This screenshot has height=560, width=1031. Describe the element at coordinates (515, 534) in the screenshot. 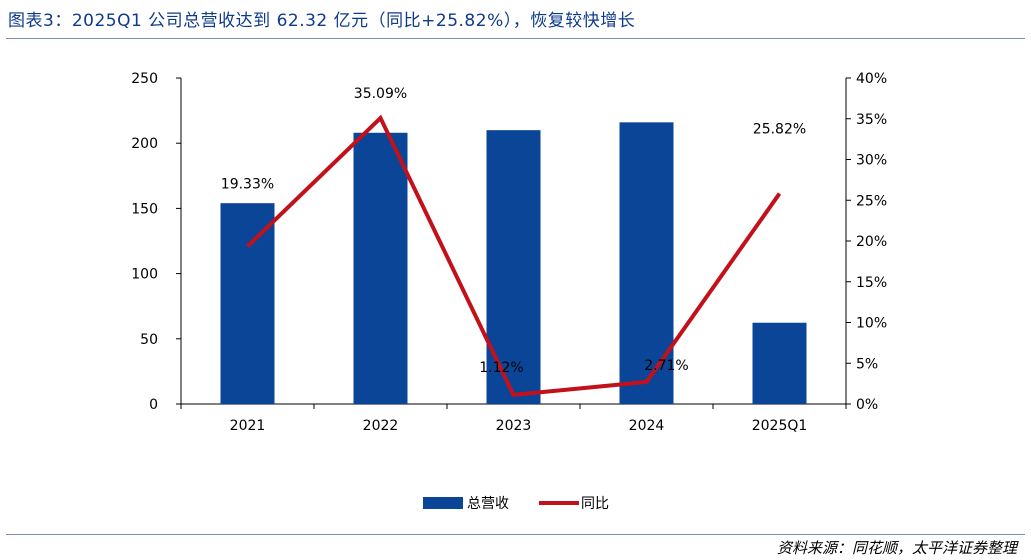

I see `footer-divider` at that location.